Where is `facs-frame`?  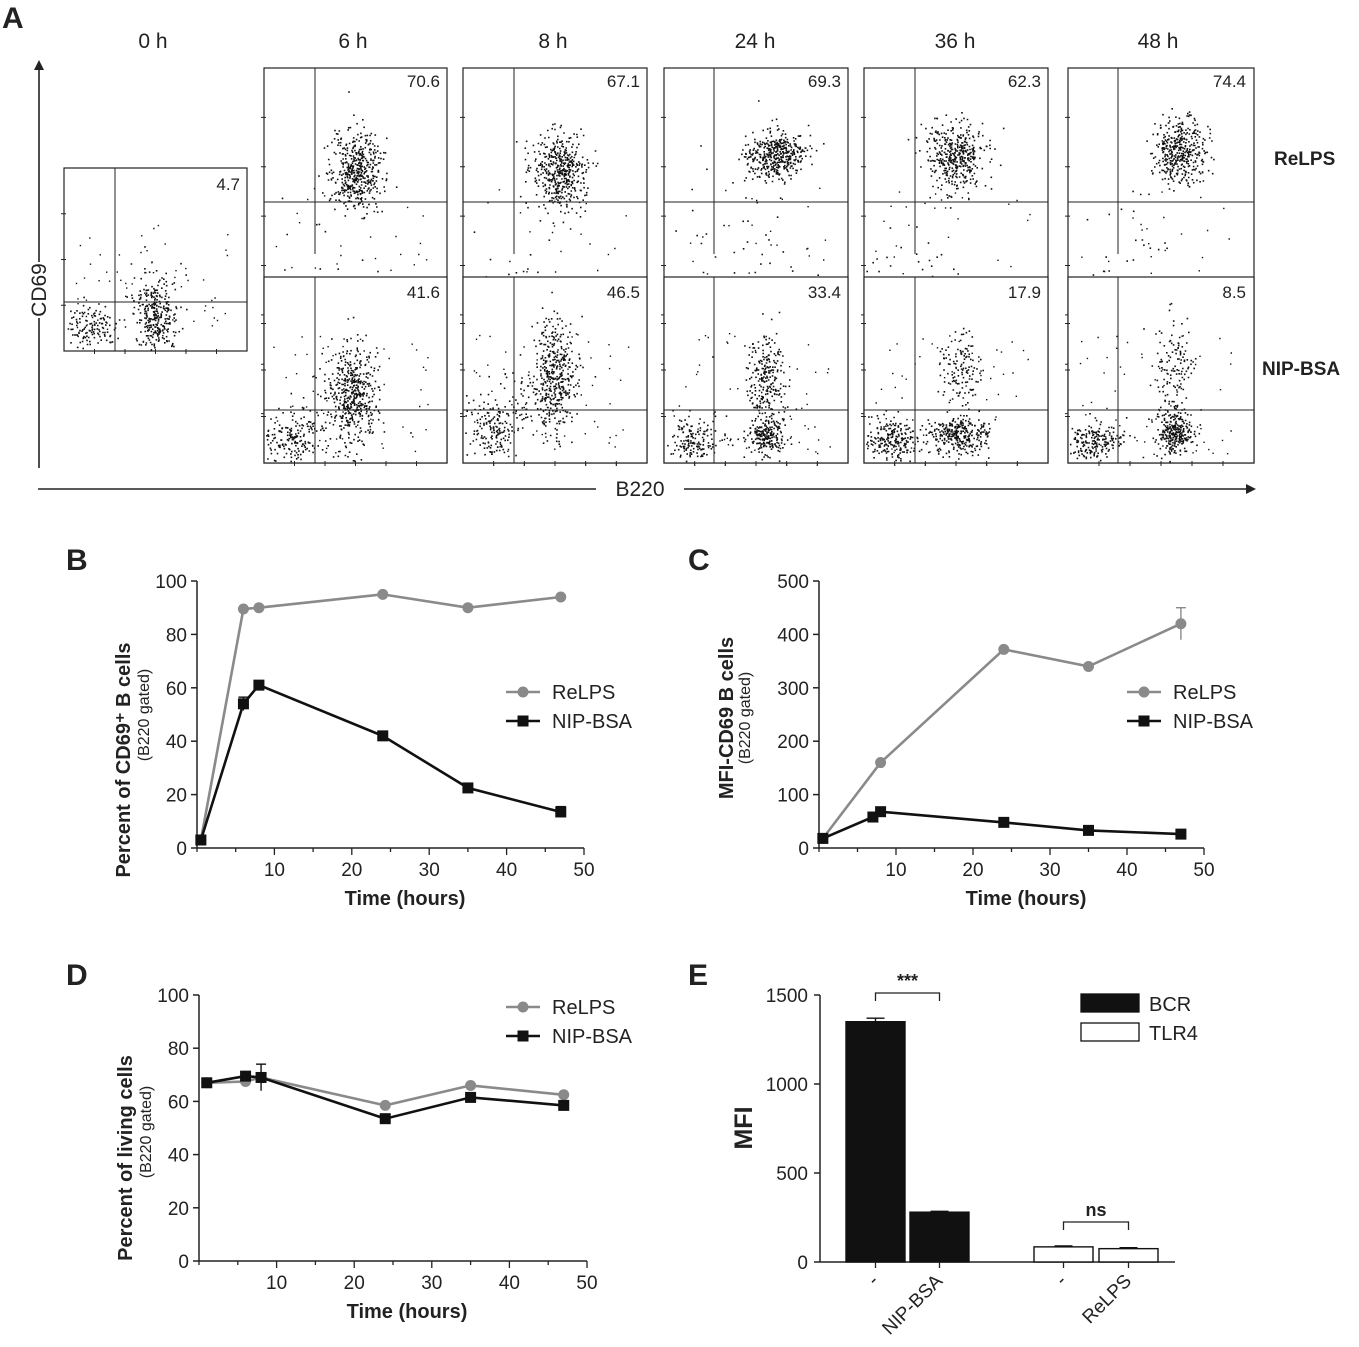
facs-frame is located at coordinates (555, 370).